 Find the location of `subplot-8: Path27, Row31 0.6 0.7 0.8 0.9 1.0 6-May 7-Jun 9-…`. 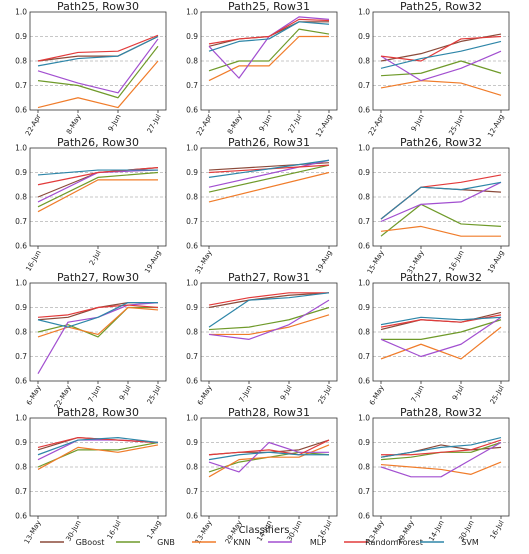

subplot-8: Path27, Row31 0.6 0.7 0.8 0.9 1.0 6-May 7-Jun 9-… is located at coordinates (262, 339).